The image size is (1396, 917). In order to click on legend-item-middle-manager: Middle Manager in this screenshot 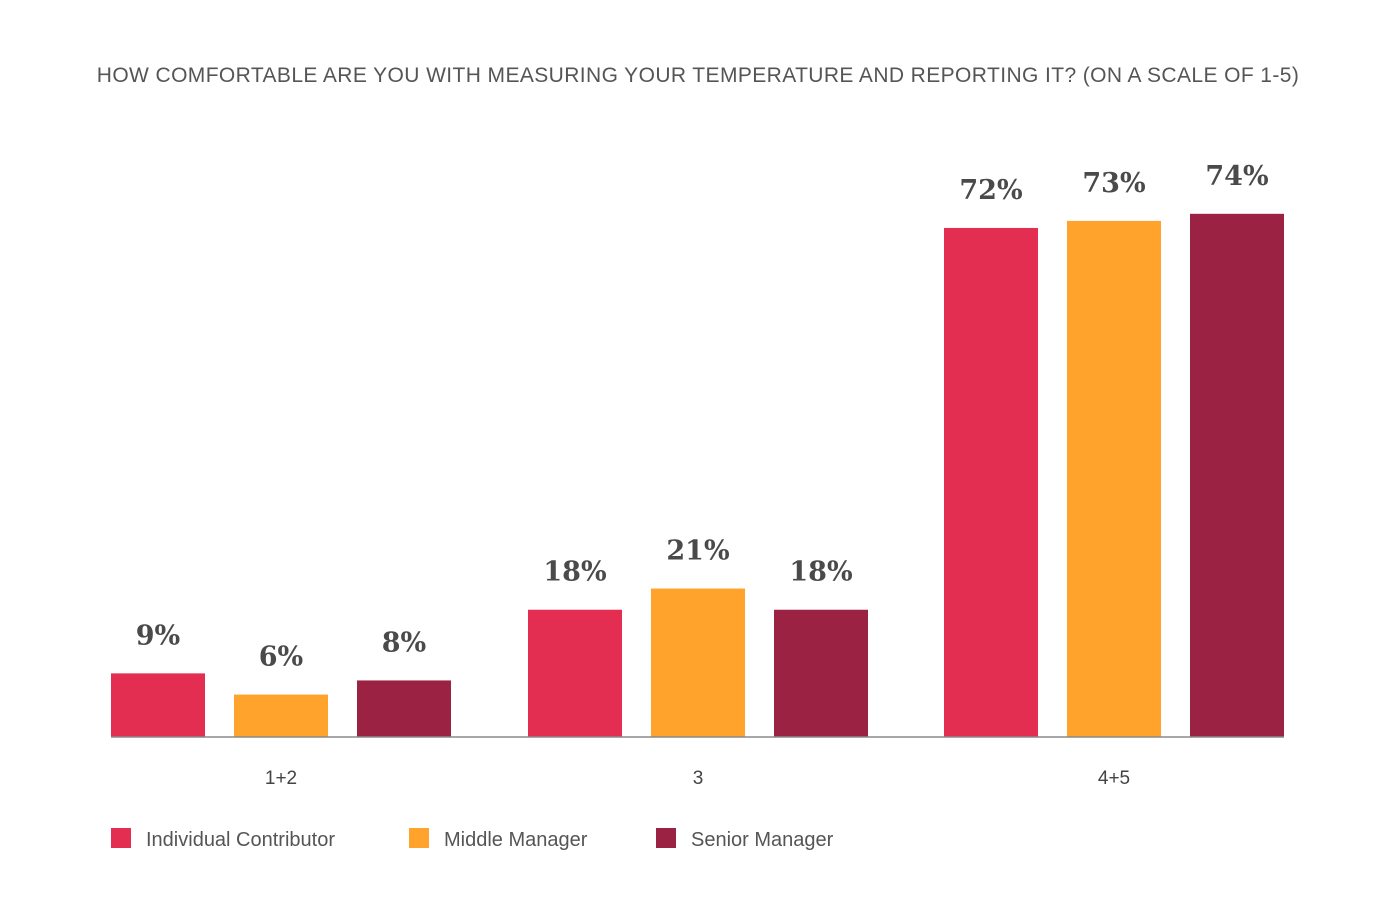, I will do `click(498, 839)`.